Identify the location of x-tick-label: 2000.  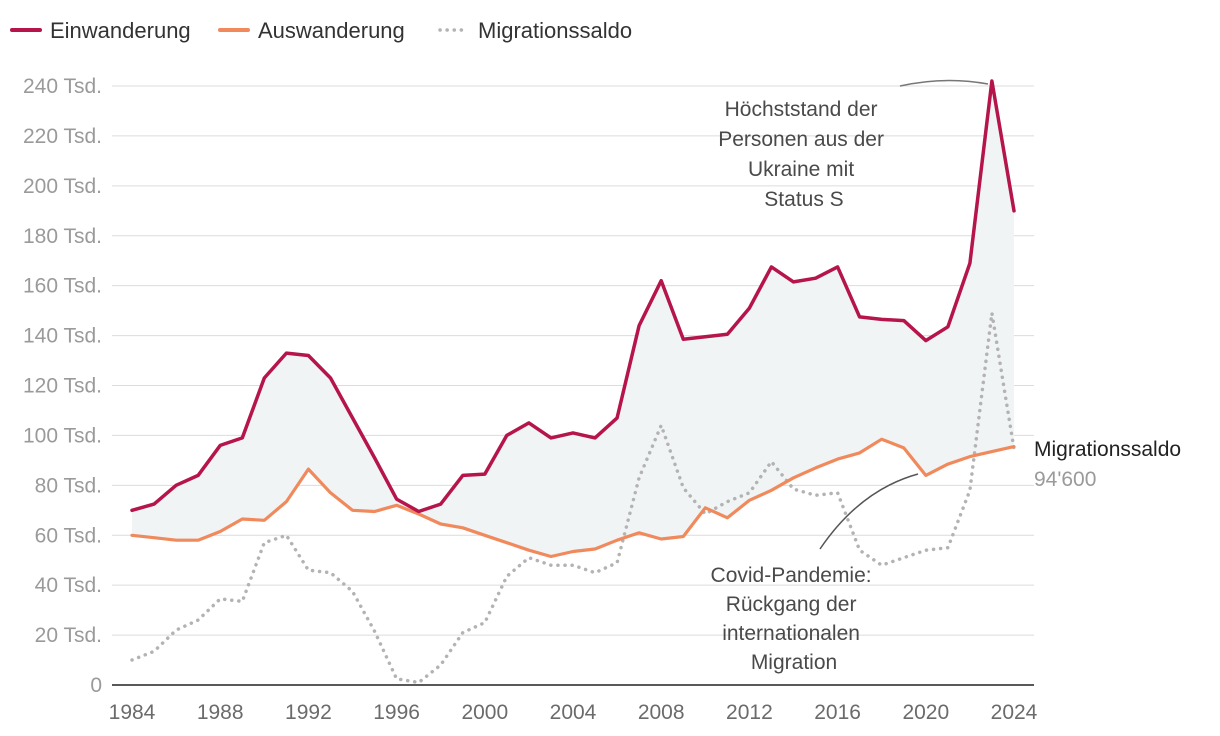
(484, 712).